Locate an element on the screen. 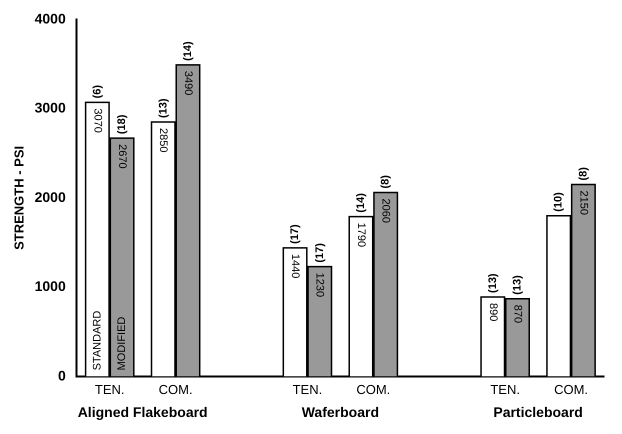  series-label: STANDARD is located at coordinates (97, 340).